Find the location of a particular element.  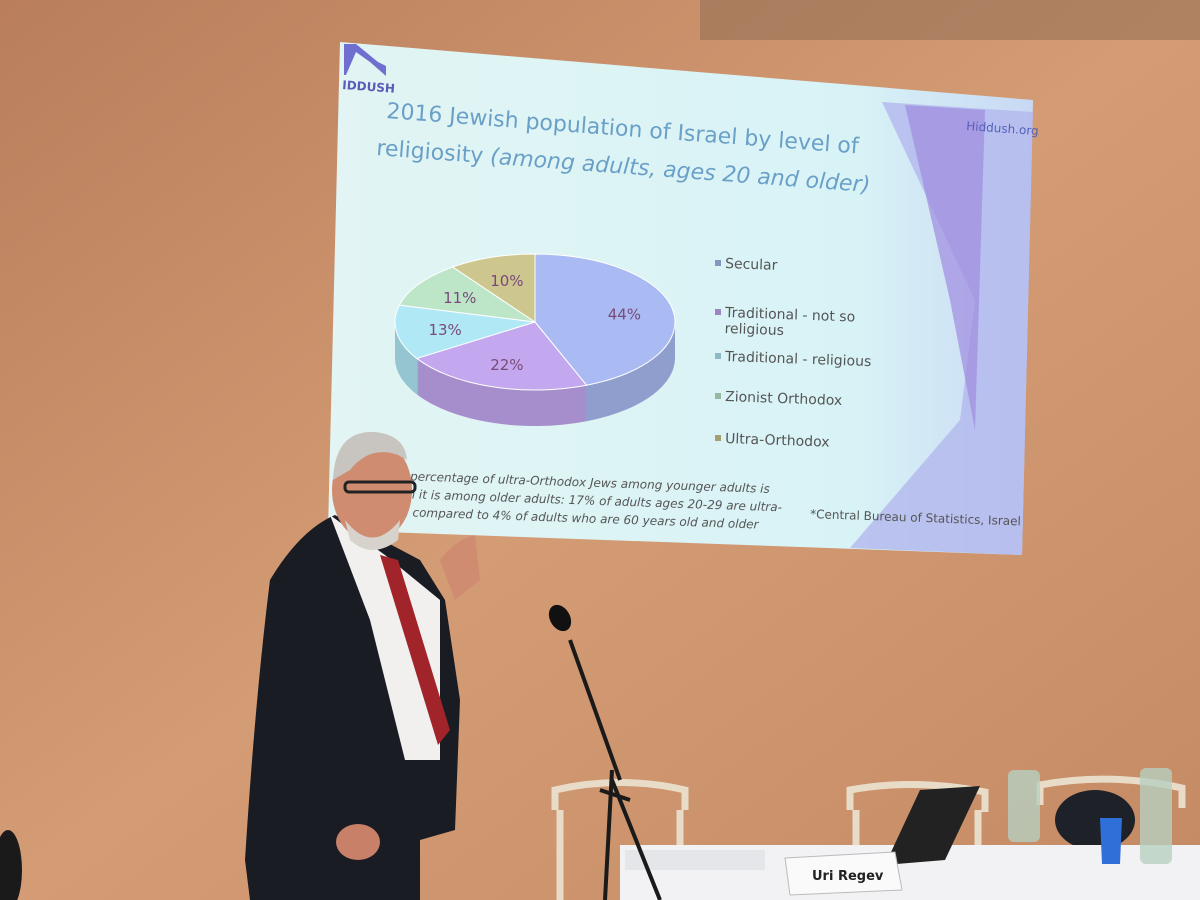

pie-slice-secular is located at coordinates (605, 319).